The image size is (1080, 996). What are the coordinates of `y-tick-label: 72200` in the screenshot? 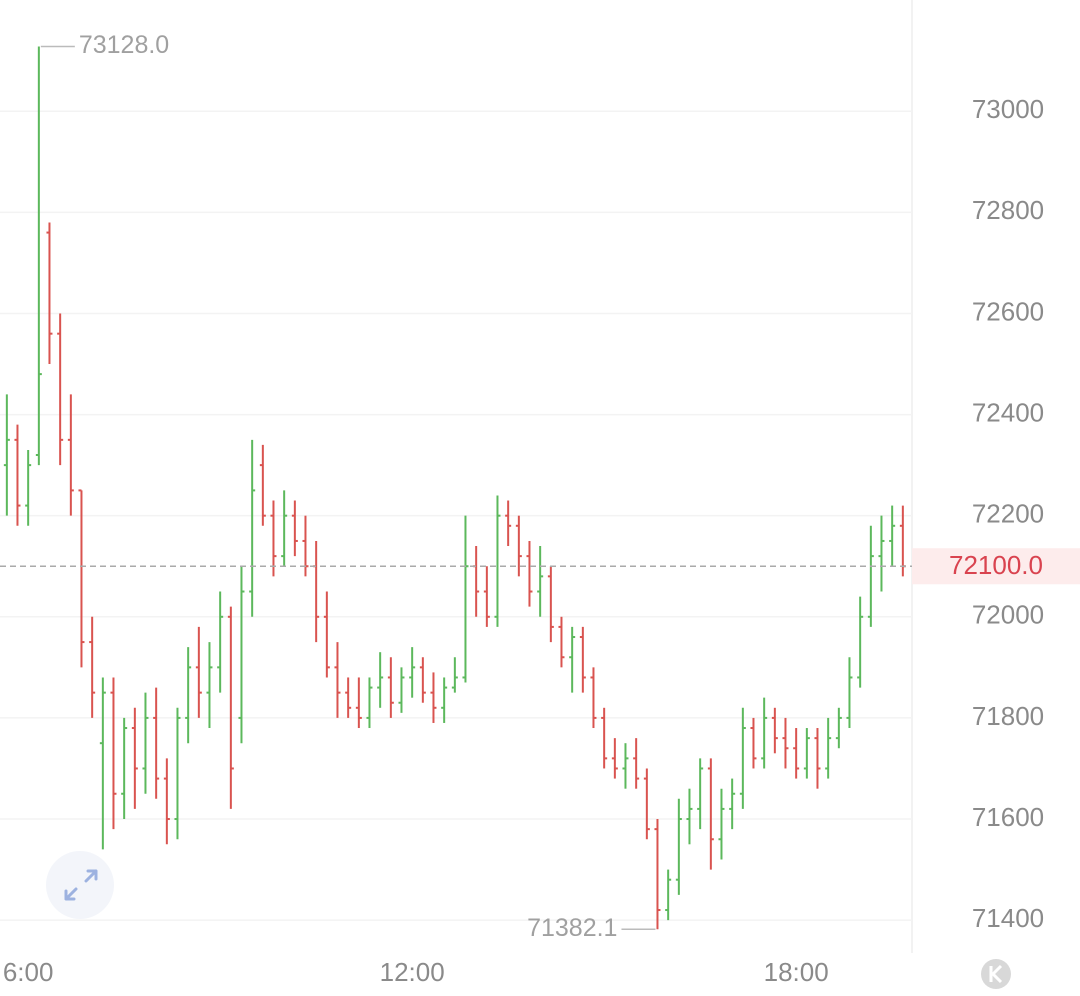 It's located at (1008, 514).